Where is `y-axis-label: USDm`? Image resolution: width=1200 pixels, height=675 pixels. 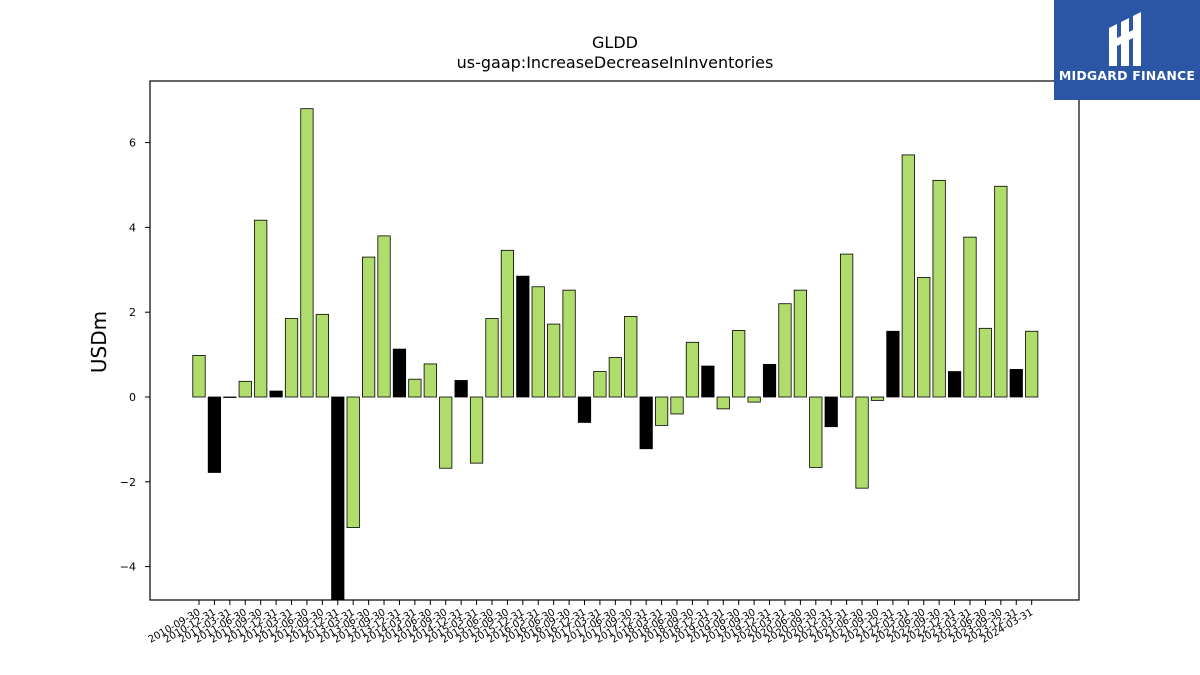
y-axis-label: USDm is located at coordinates (99, 342).